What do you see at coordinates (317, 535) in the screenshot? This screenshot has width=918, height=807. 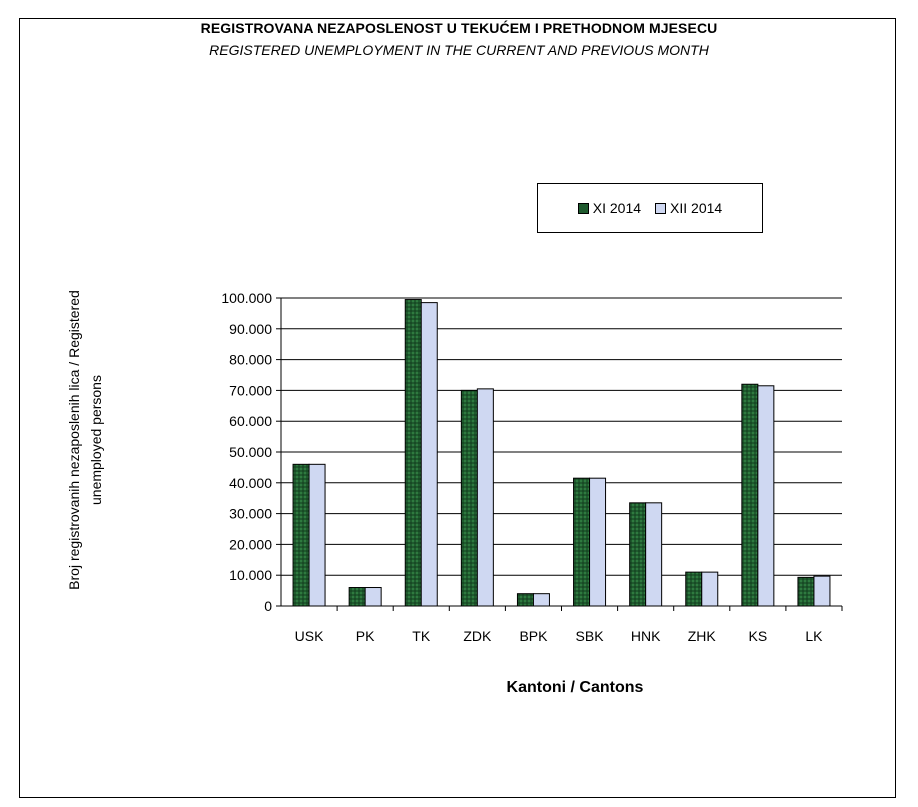 I see `bar-usk-xii-2014` at bounding box center [317, 535].